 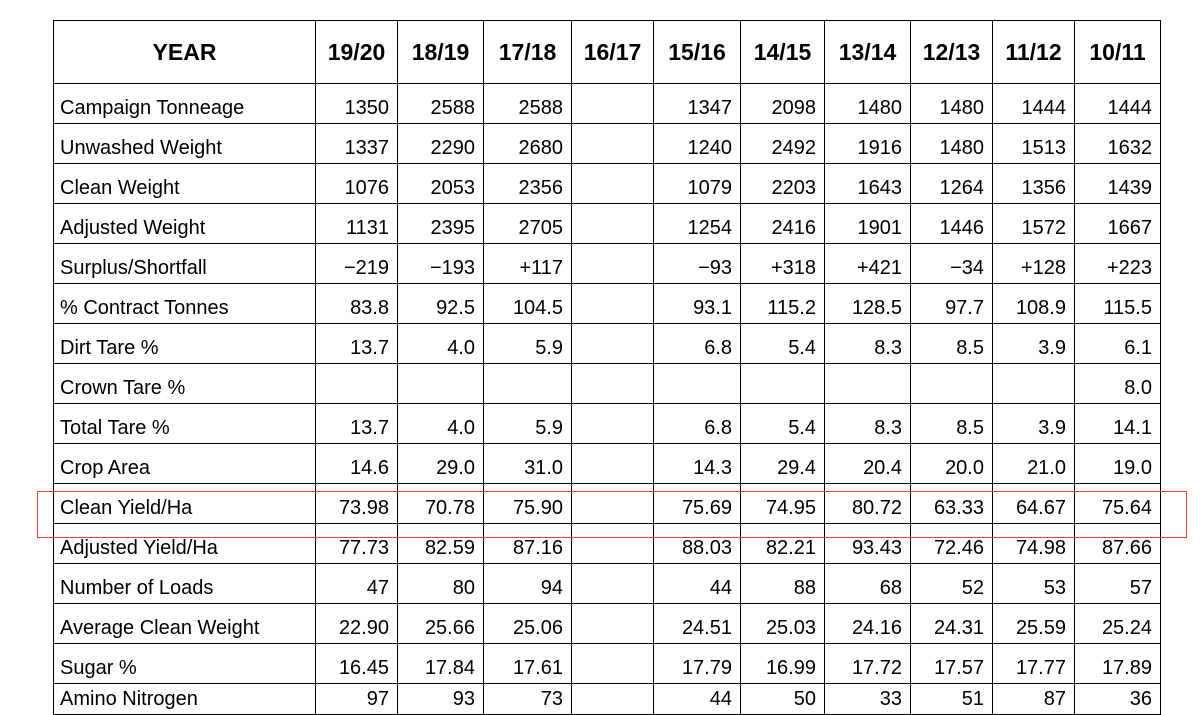 What do you see at coordinates (867, 543) in the screenshot?
I see `table-cell: 93.43` at bounding box center [867, 543].